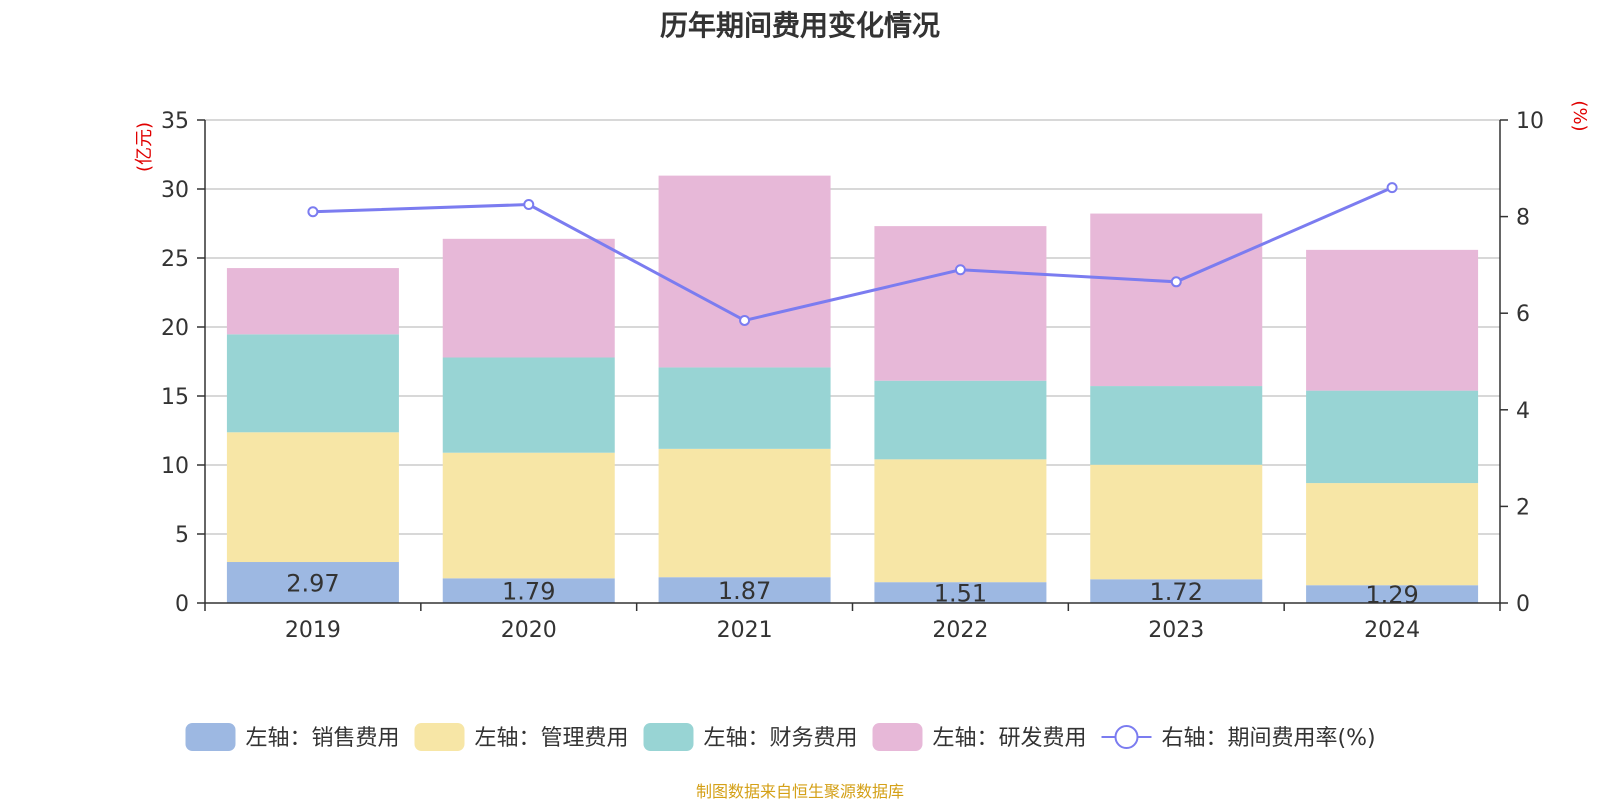  Describe the element at coordinates (960, 630) in the screenshot. I see `x-tick-label: 2022` at that location.